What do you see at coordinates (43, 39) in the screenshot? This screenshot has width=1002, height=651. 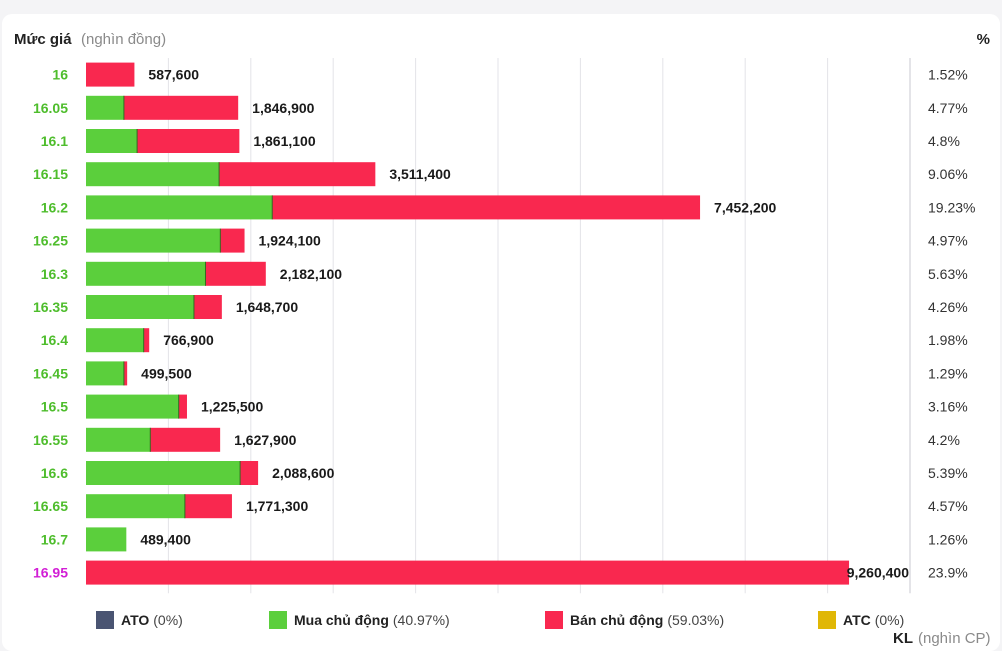 I see `y-axis-title: Mức giá` at bounding box center [43, 39].